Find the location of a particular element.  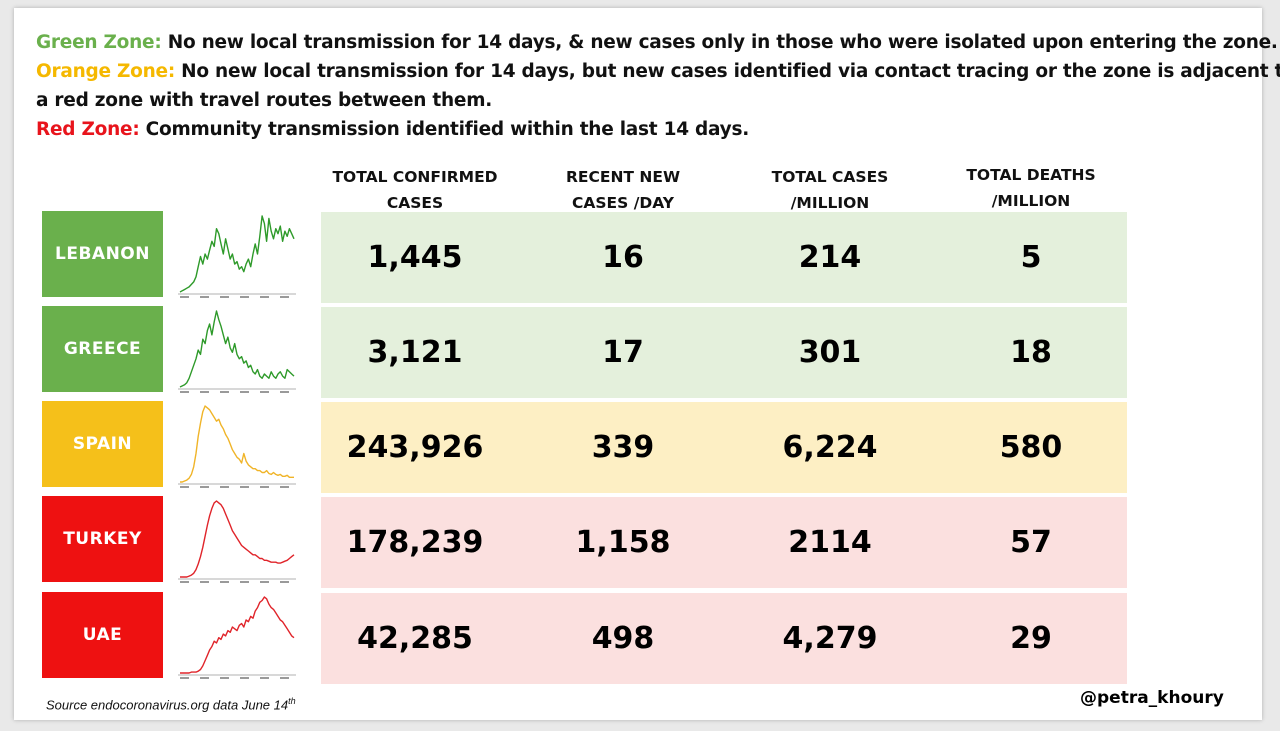

cell-deaths-million: 580 is located at coordinates (1031, 447).